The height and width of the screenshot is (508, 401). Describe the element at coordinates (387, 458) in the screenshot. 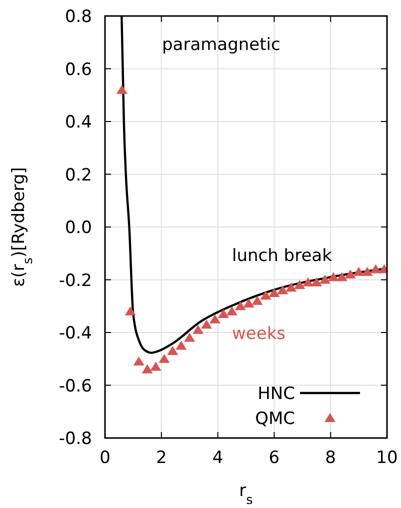

I see `x-tick-label: 10` at that location.